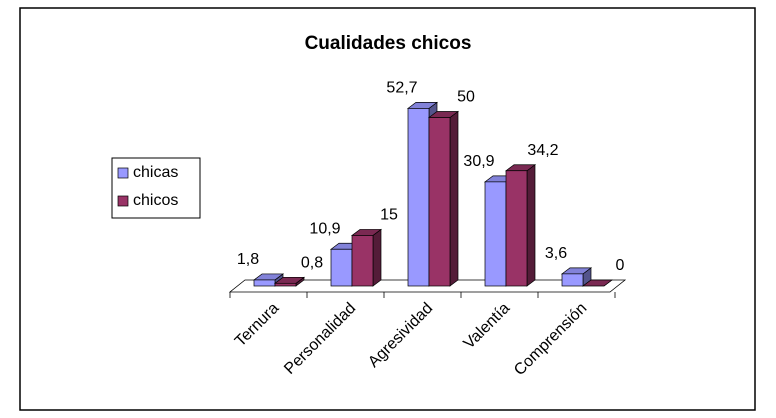  Describe the element at coordinates (542, 150) in the screenshot. I see `data-label: 34,2` at that location.